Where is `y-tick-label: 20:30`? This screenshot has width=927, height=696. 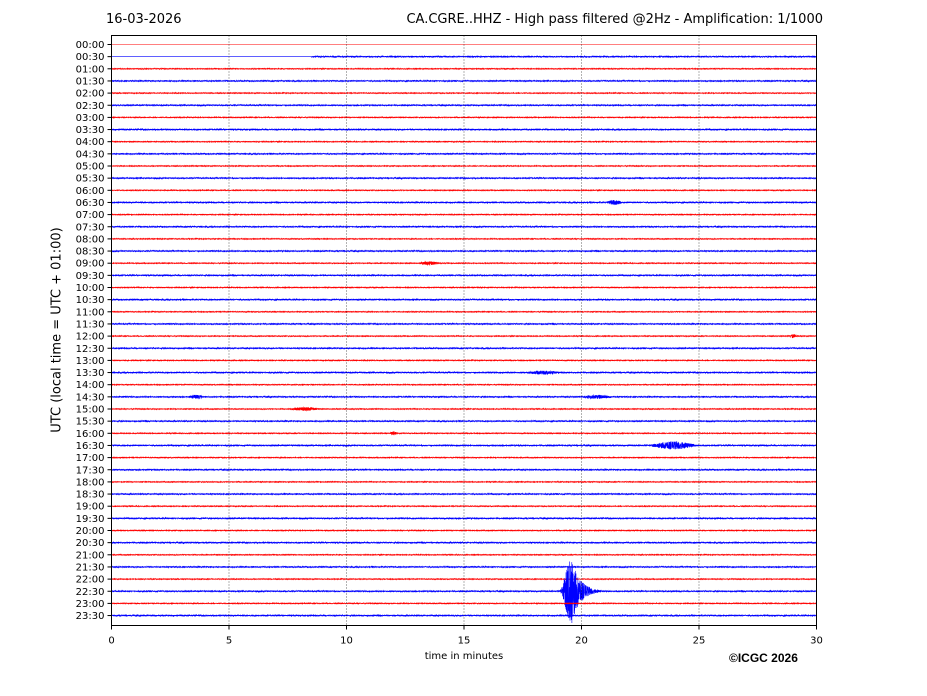
y-tick-label: 20:30 is located at coordinates (90, 543).